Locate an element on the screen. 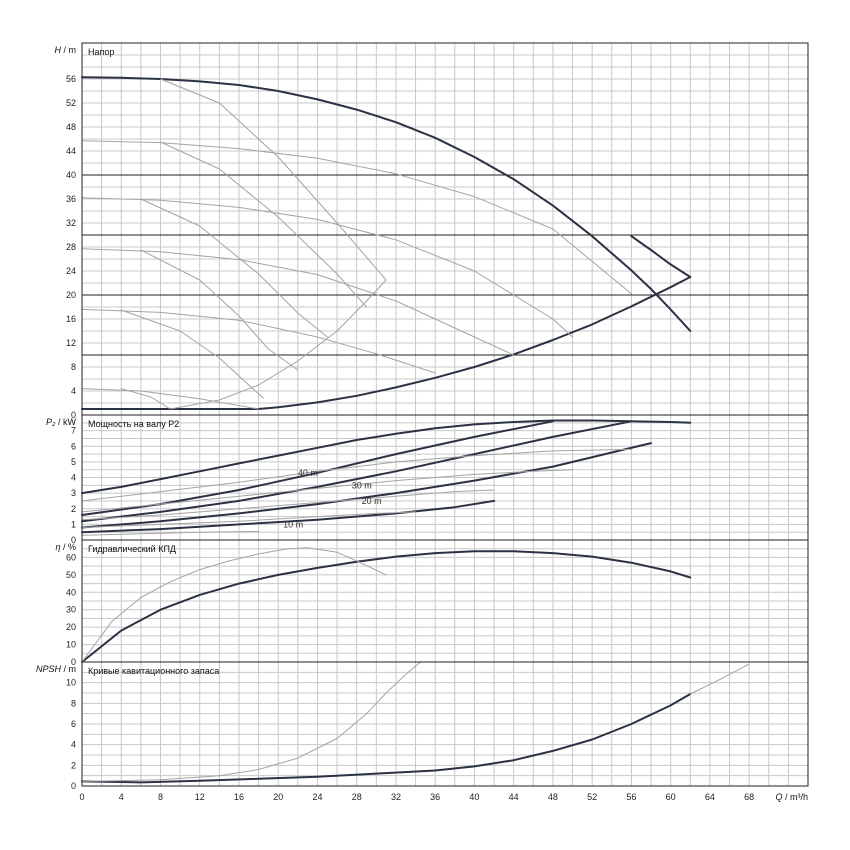  y-axis-label: H / m is located at coordinates (65, 50).